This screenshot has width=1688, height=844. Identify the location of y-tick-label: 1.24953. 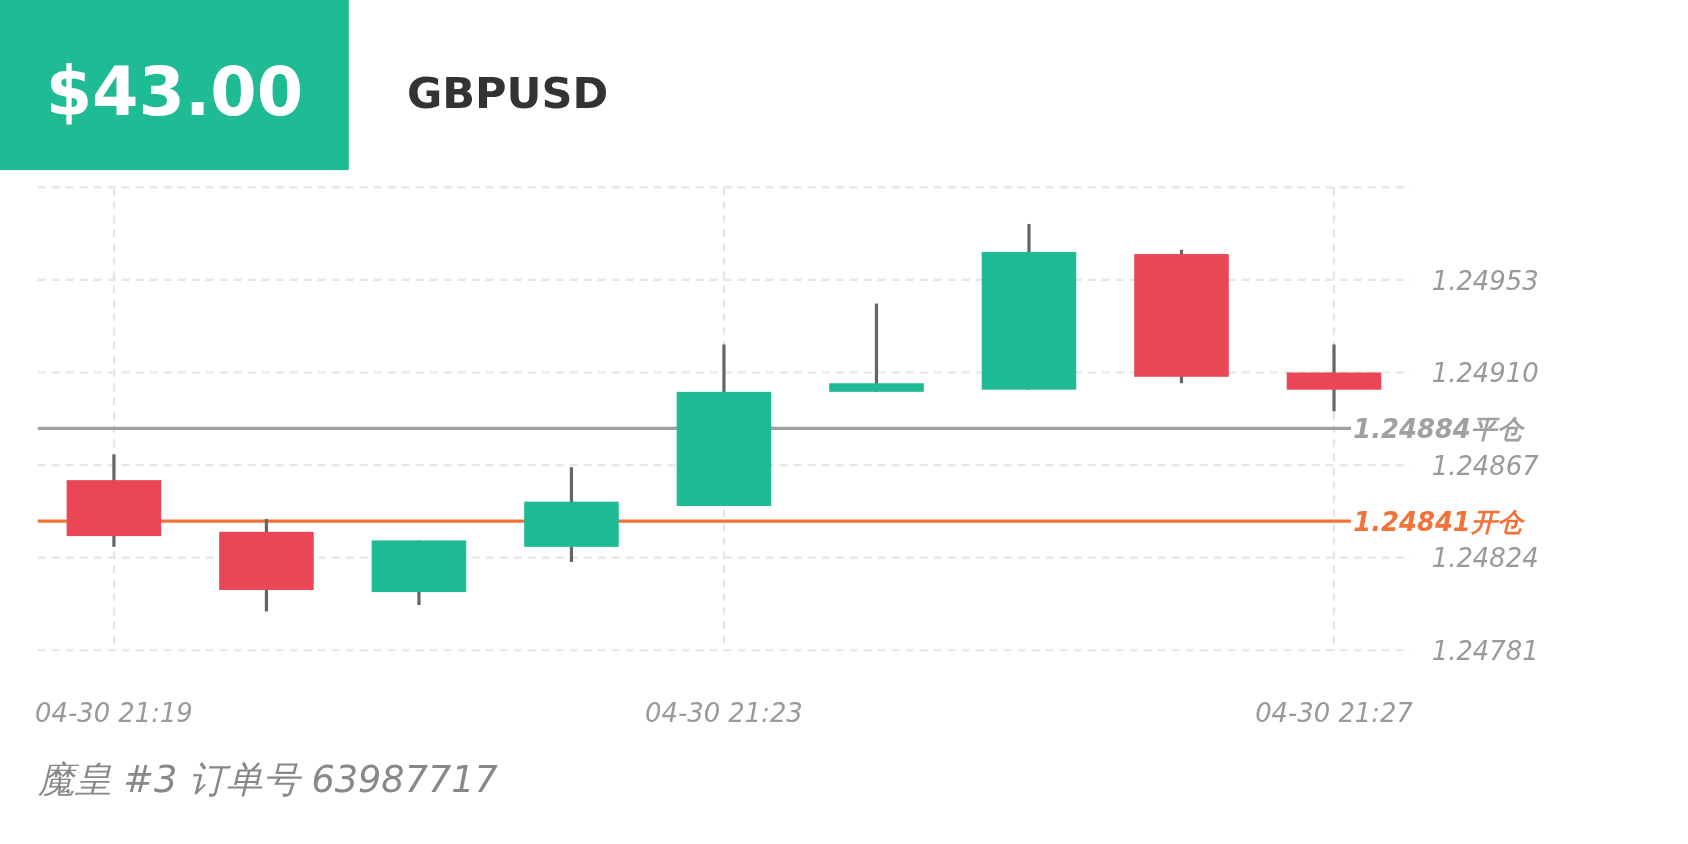
(1485, 280).